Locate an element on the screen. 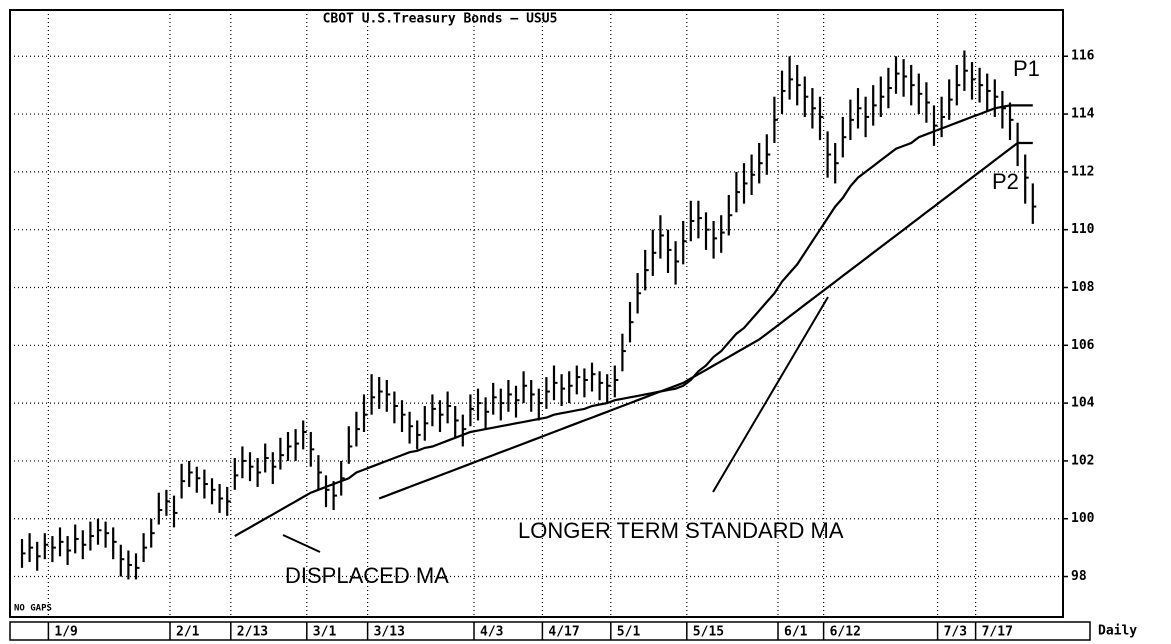 This screenshot has height=644, width=1171. x-tick-label: 6/1 is located at coordinates (796, 632).